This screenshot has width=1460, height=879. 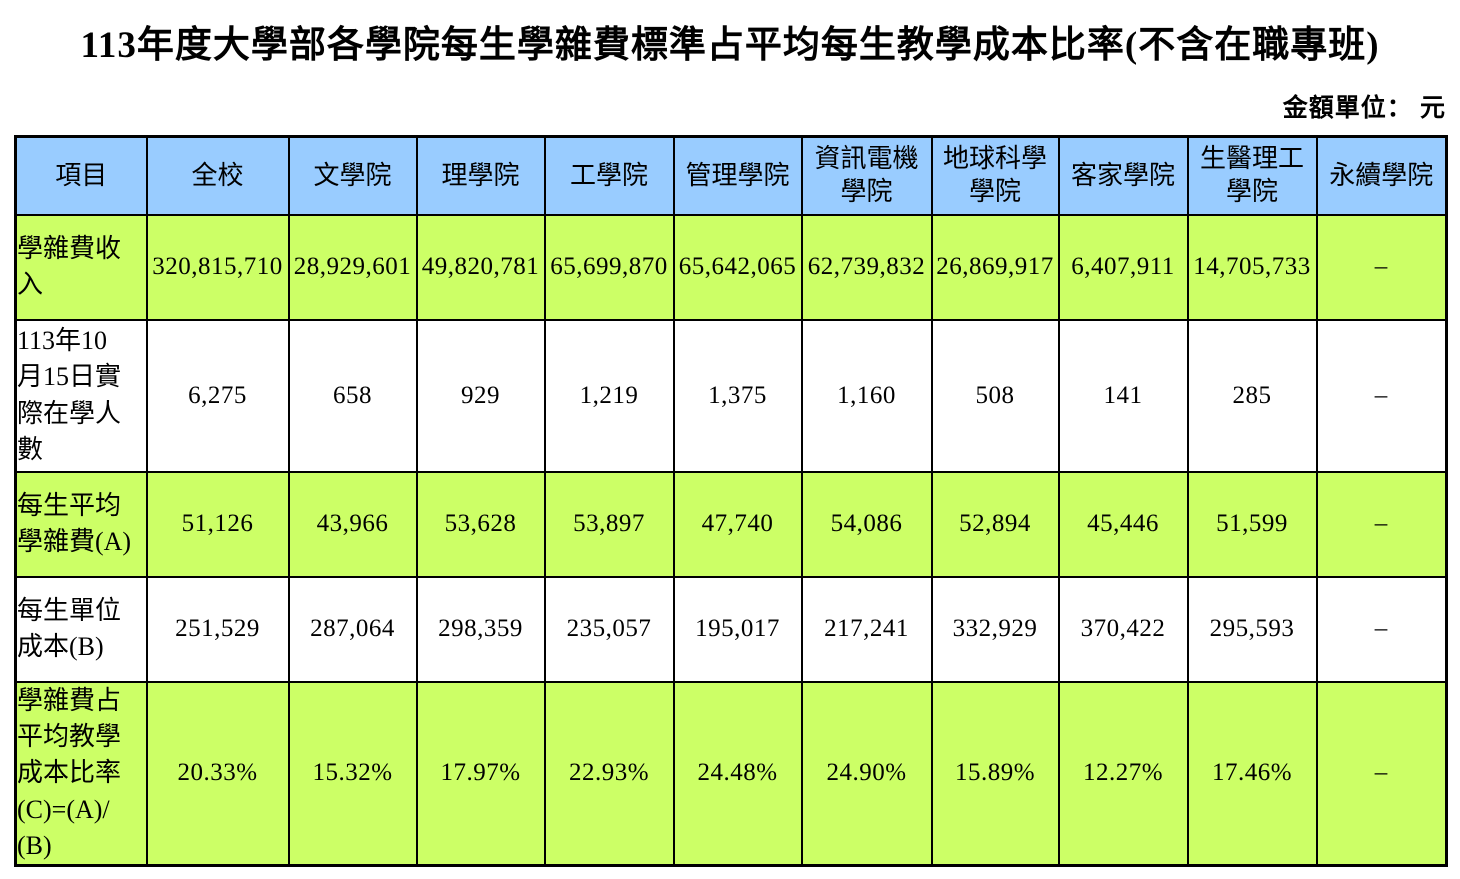 I want to click on header-college-engineering: 工學院, so click(x=609, y=175).